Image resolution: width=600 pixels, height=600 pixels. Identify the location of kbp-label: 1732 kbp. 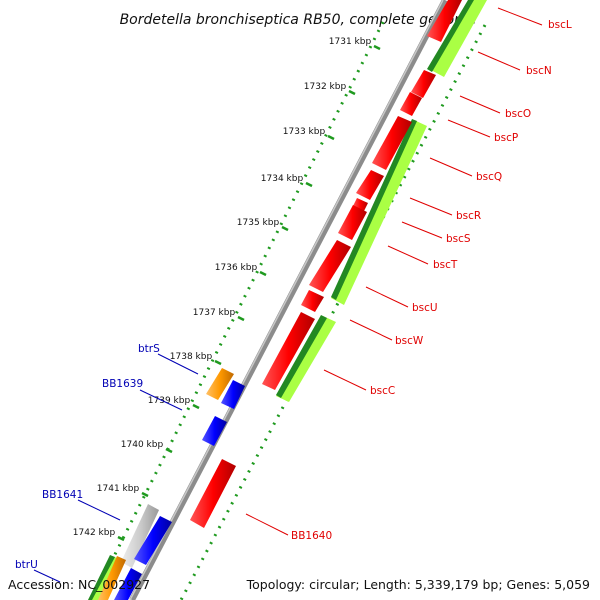
(325, 87).